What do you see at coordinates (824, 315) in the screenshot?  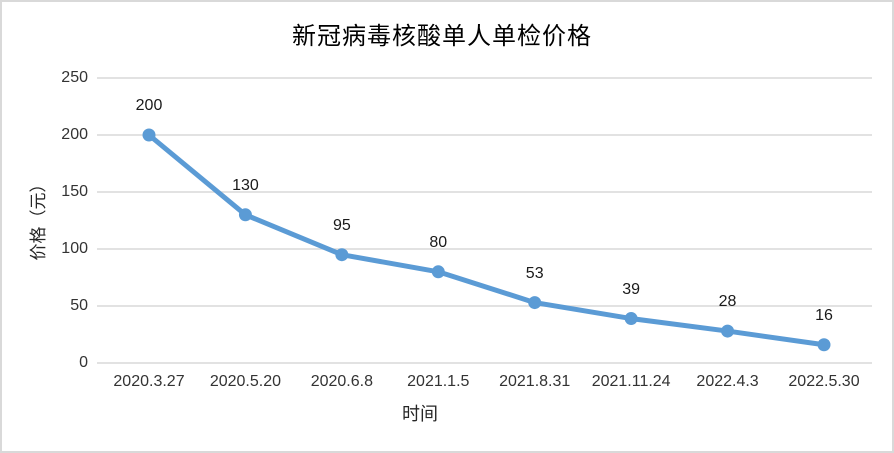 I see `data-point-label: 16` at bounding box center [824, 315].